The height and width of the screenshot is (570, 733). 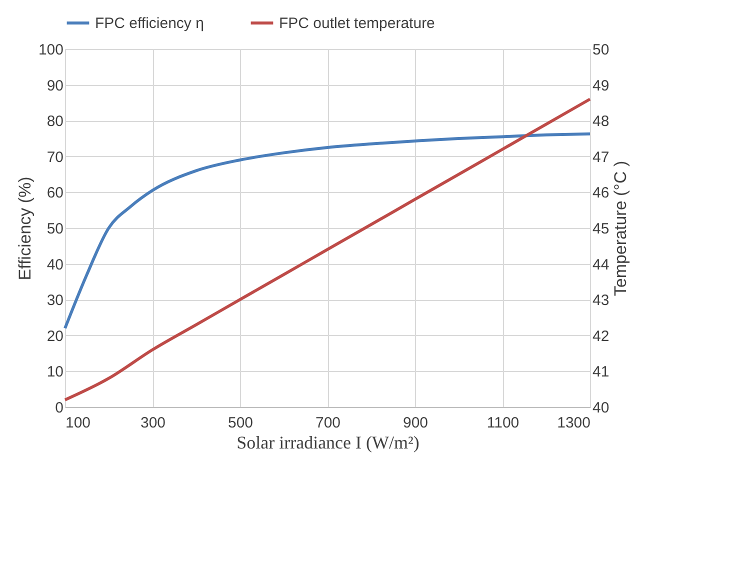 What do you see at coordinates (328, 423) in the screenshot?
I see `x-tick-label: 700` at bounding box center [328, 423].